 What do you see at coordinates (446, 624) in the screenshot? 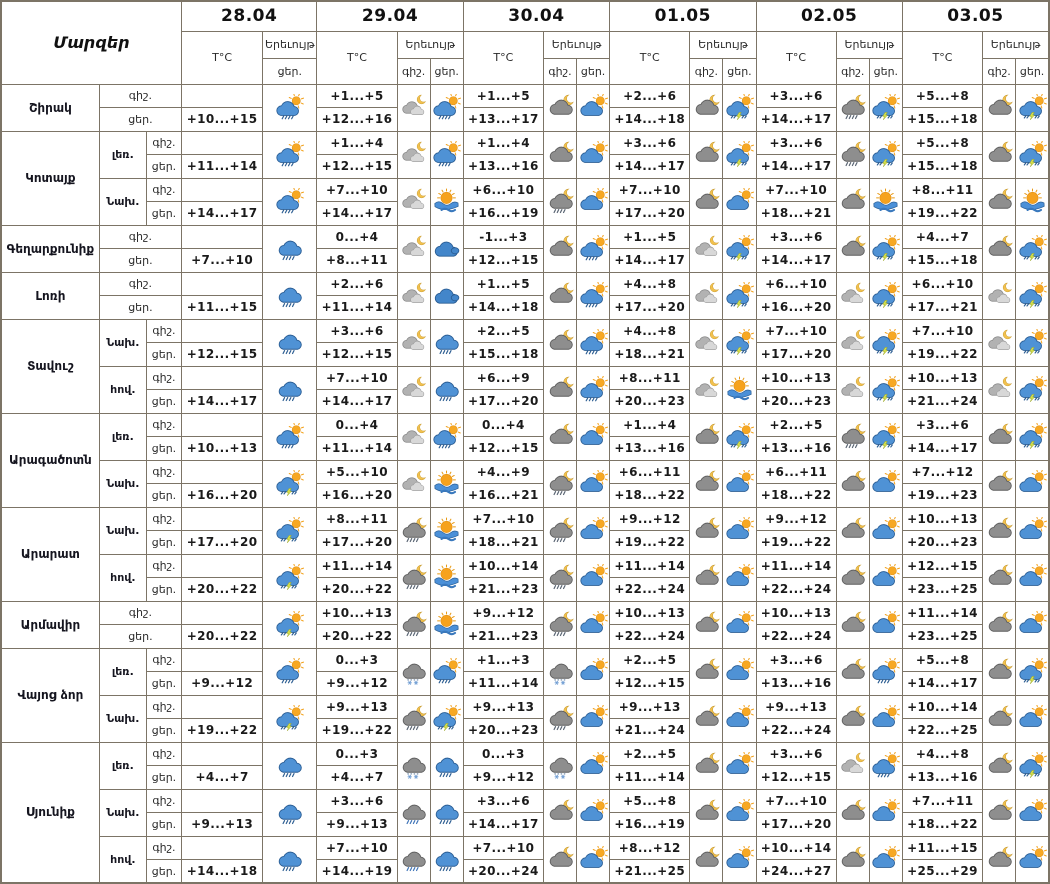
I see `sun-fog-cell` at bounding box center [446, 624].